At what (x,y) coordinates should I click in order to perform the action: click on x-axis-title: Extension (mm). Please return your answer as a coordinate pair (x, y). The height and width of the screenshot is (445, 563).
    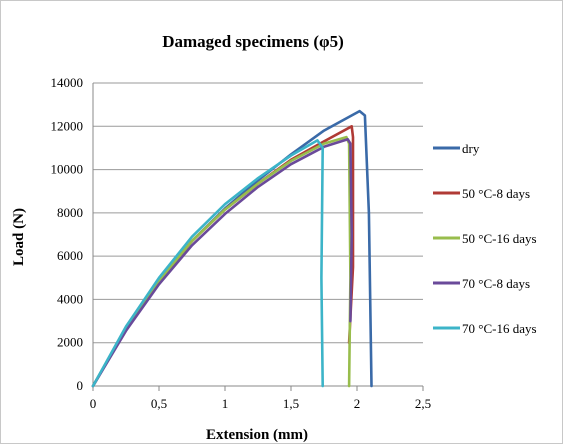
    Looking at the image, I should click on (257, 435).